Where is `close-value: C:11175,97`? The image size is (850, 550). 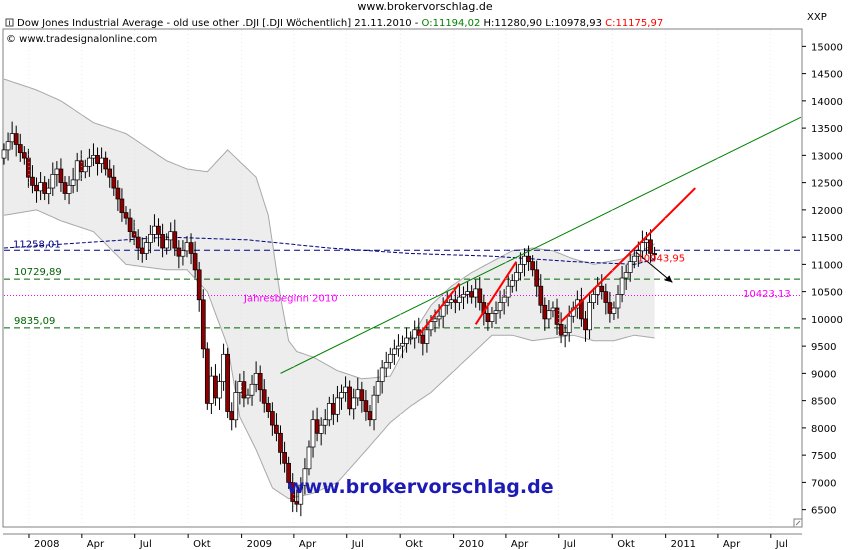
close-value: C:11175,97 is located at coordinates (634, 23).